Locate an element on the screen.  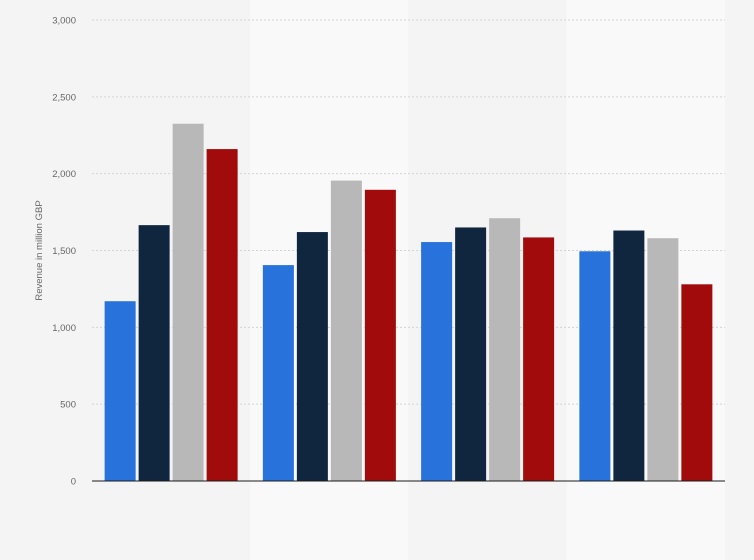
y-axis-title: Revenue in million GBP is located at coordinates (39, 250).